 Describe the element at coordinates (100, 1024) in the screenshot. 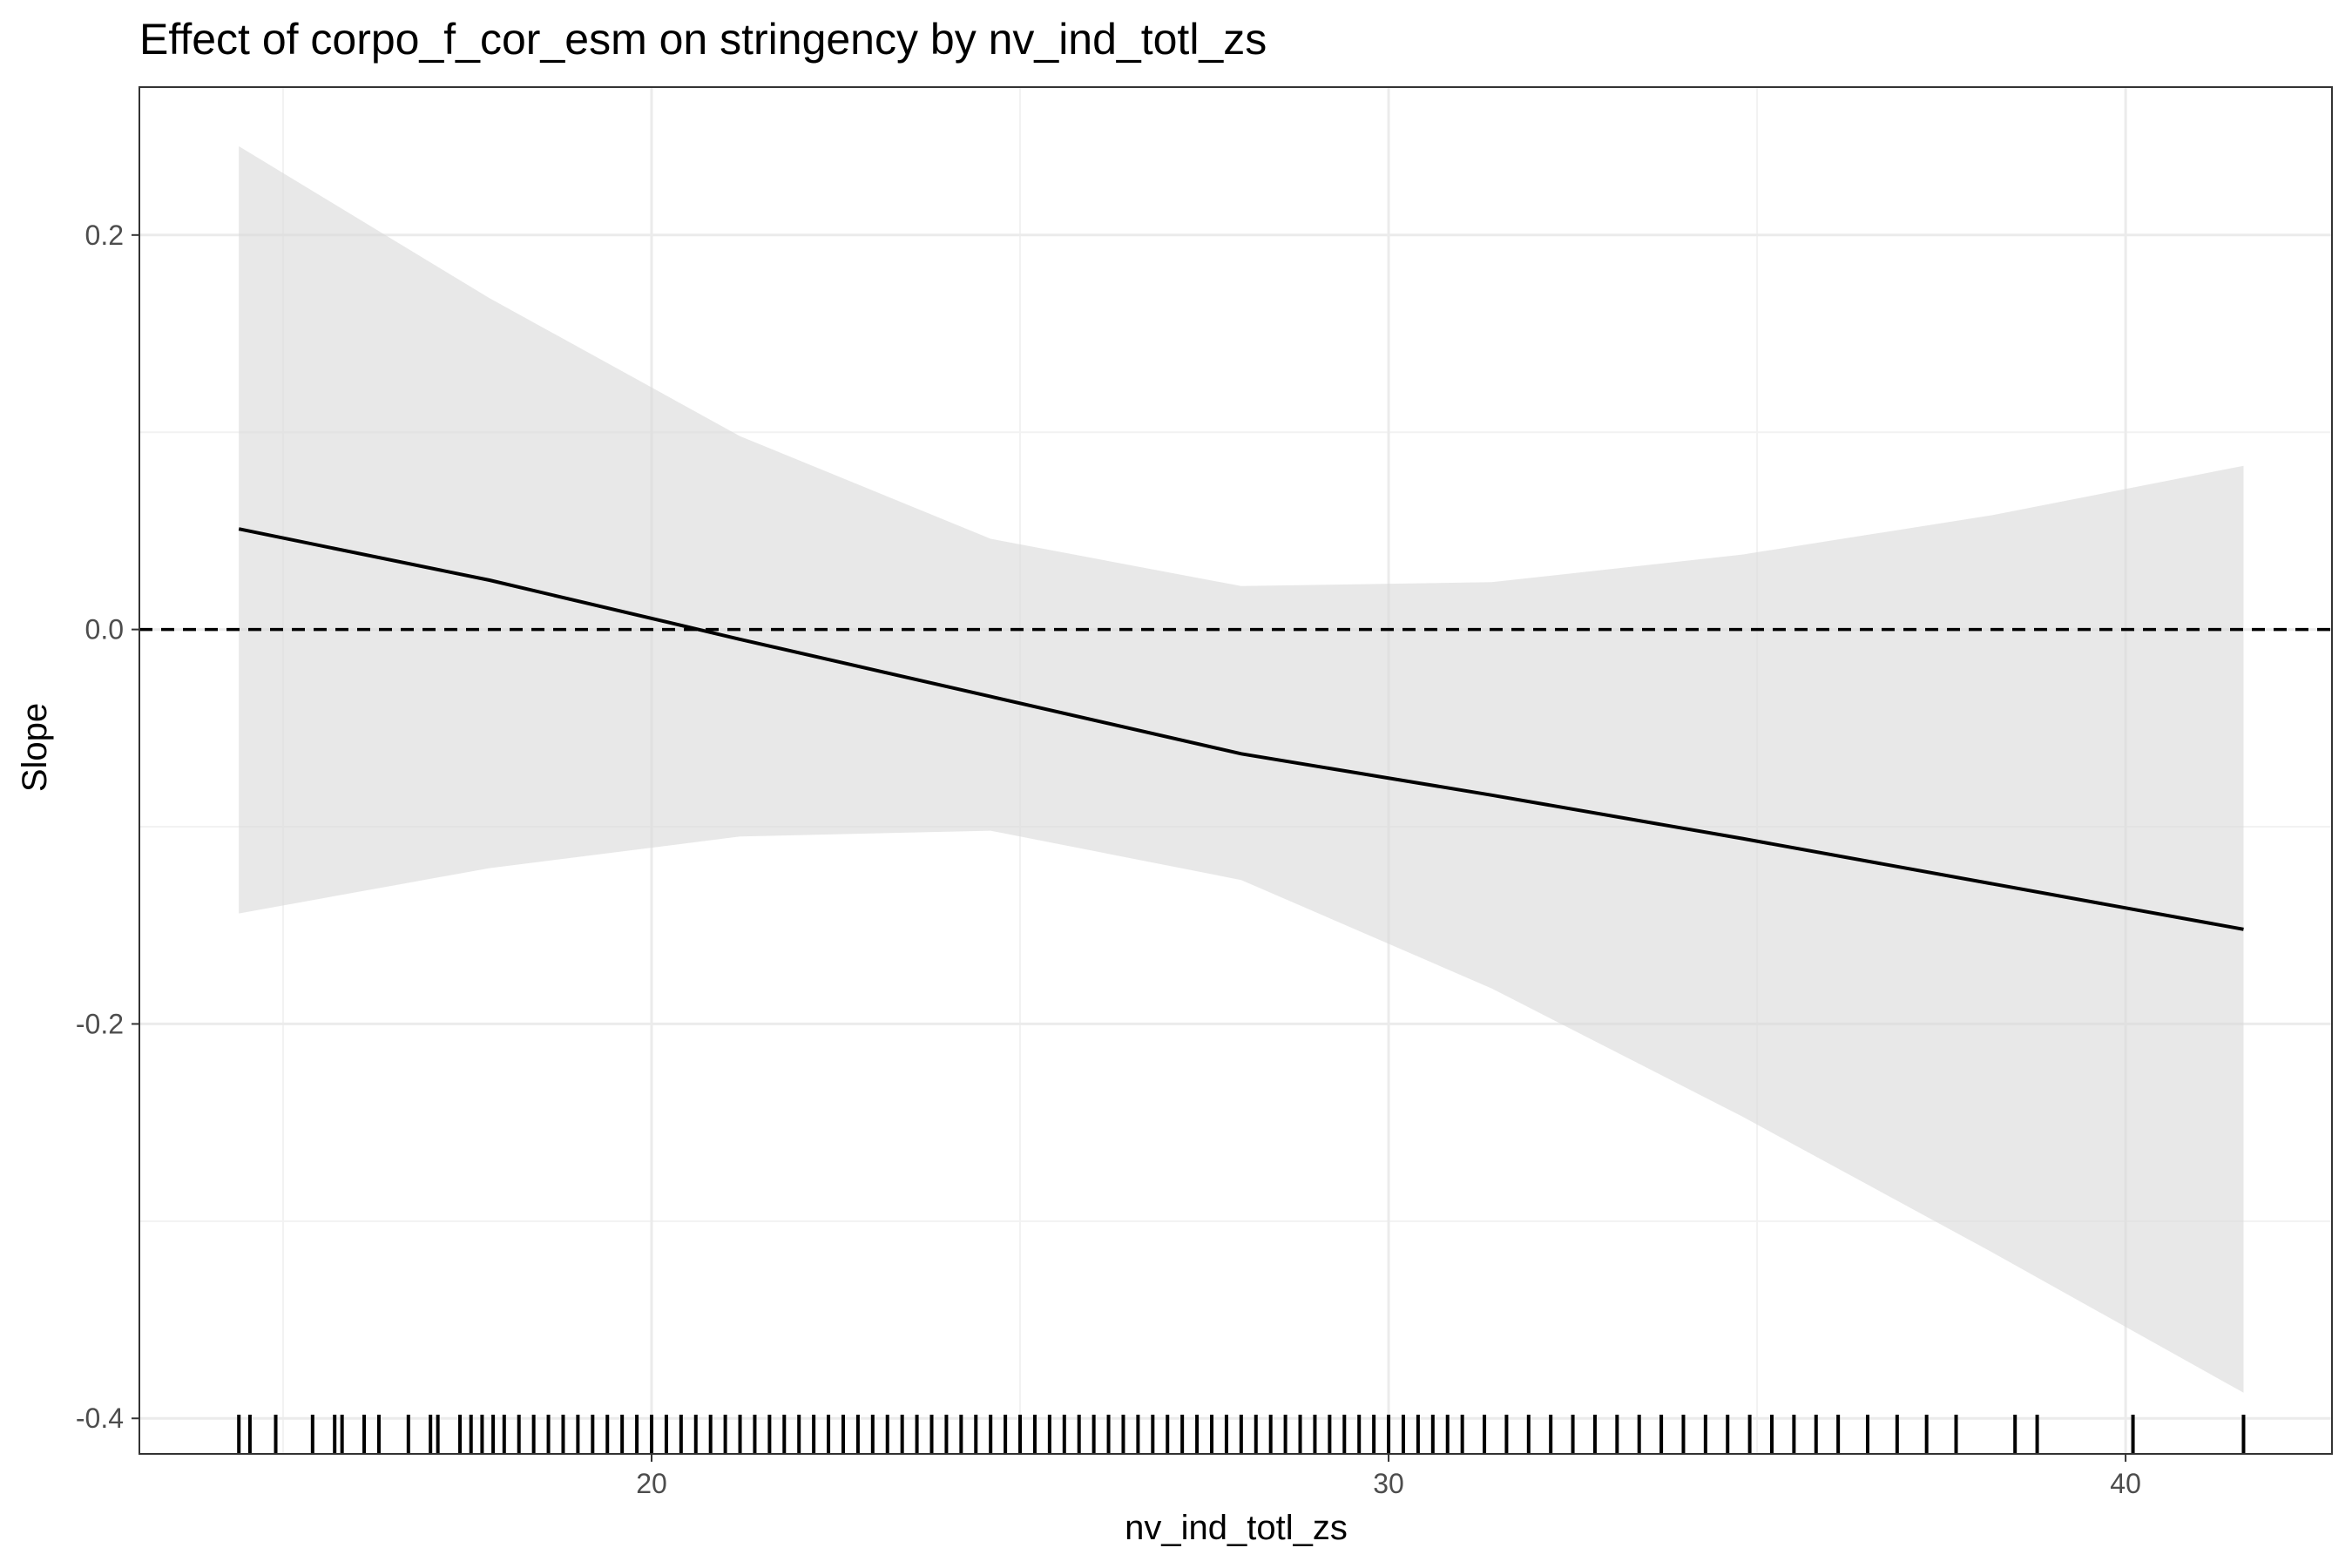

I see `y-tick-label: -0.2` at that location.